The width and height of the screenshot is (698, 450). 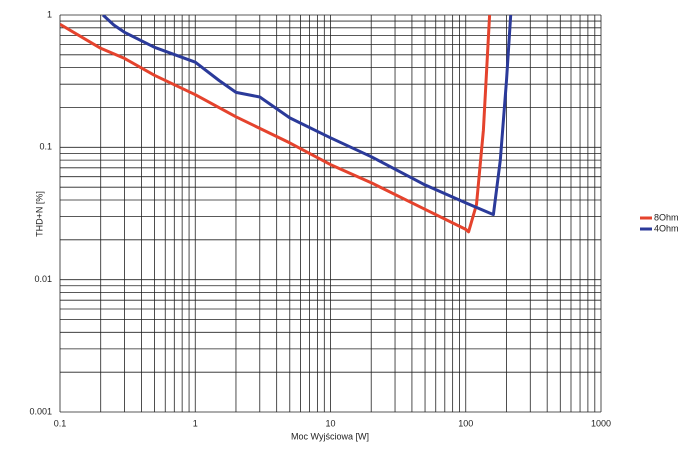 I want to click on legend-label: 8Ohm, so click(x=666, y=217).